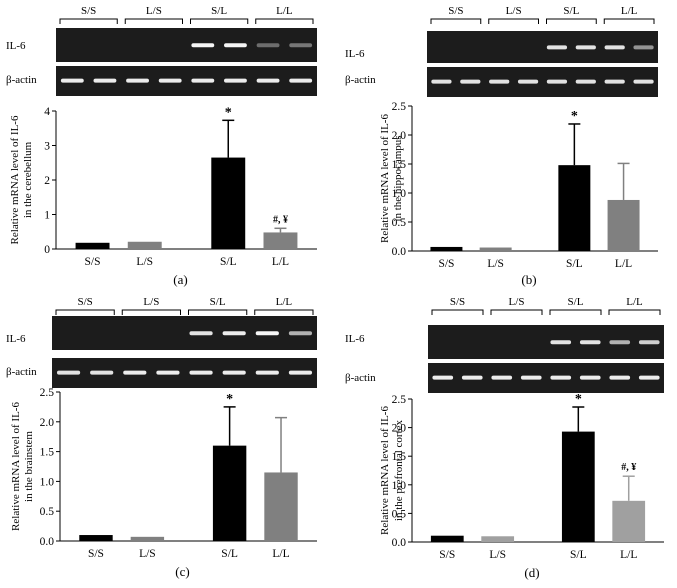 The image size is (677, 588). I want to click on y-tick-label: 1, so click(47, 216).